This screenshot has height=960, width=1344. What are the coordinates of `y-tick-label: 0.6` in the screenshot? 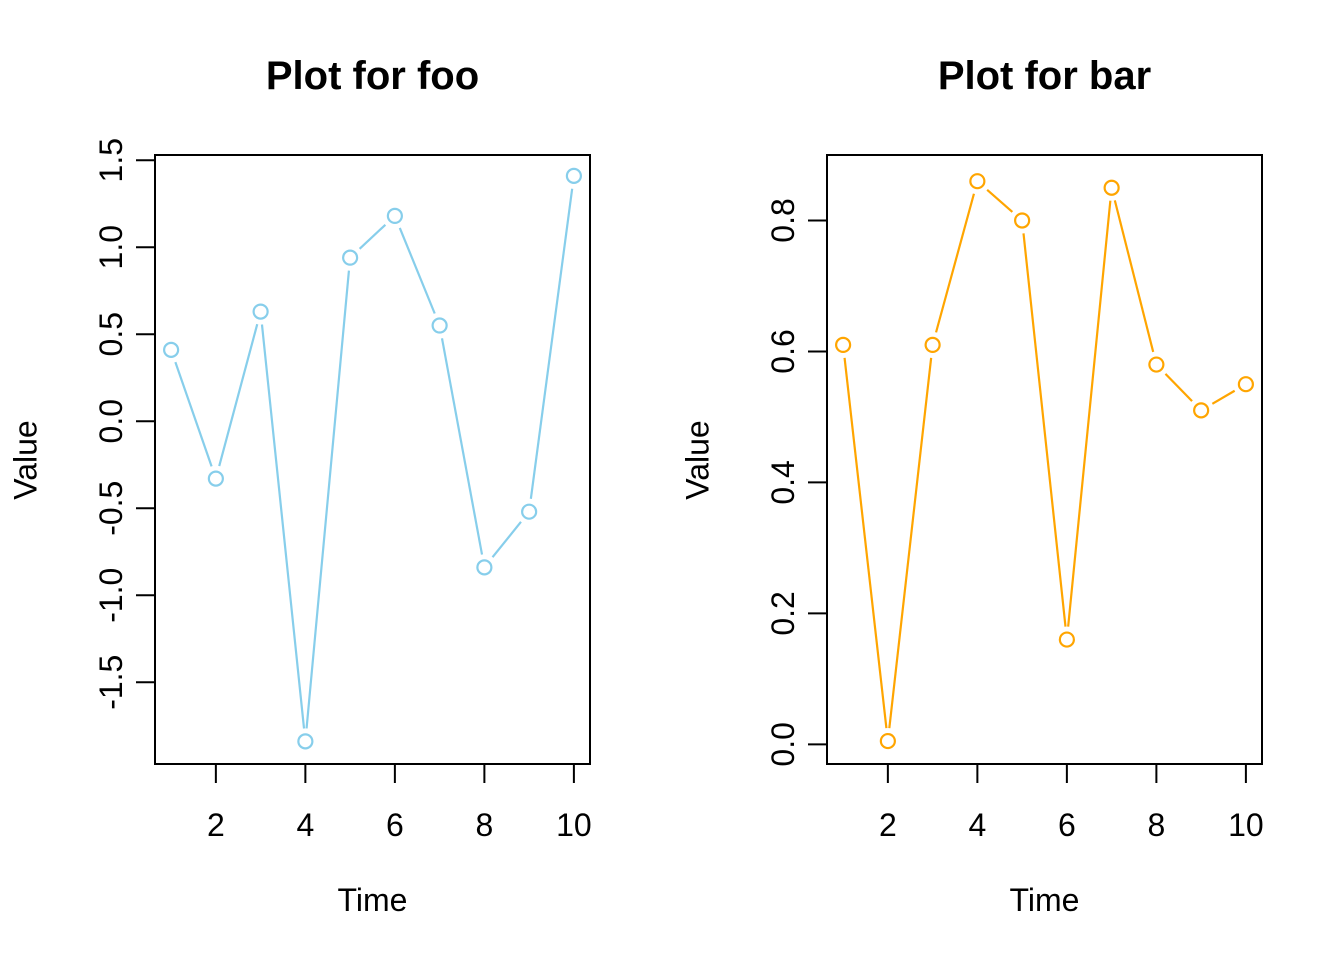 It's located at (783, 351).